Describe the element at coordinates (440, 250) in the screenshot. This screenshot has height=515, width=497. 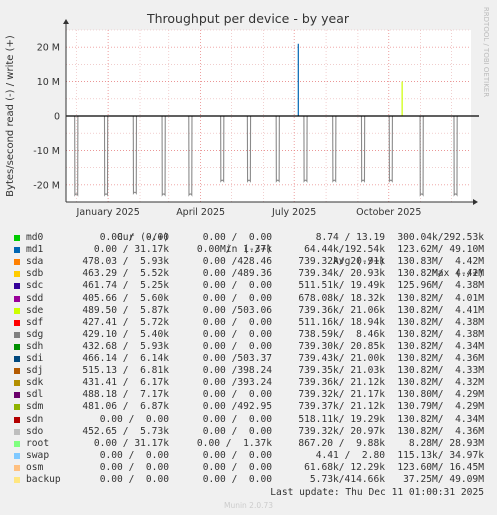
I see `legend-max: 123.62M/ 49.10M` at that location.